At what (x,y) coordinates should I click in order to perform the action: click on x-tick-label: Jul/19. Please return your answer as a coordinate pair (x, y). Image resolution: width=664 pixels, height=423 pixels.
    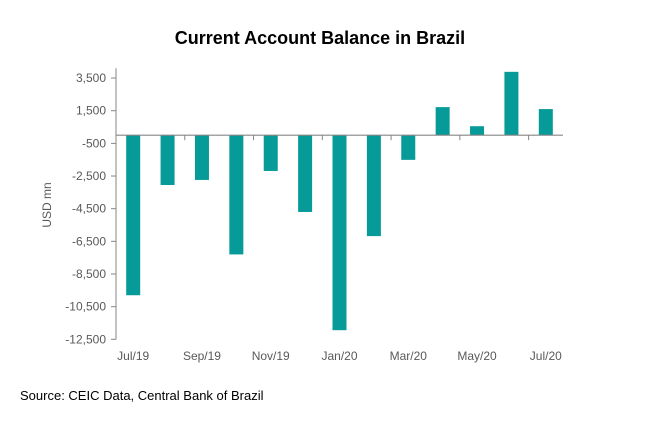
    Looking at the image, I should click on (133, 356).